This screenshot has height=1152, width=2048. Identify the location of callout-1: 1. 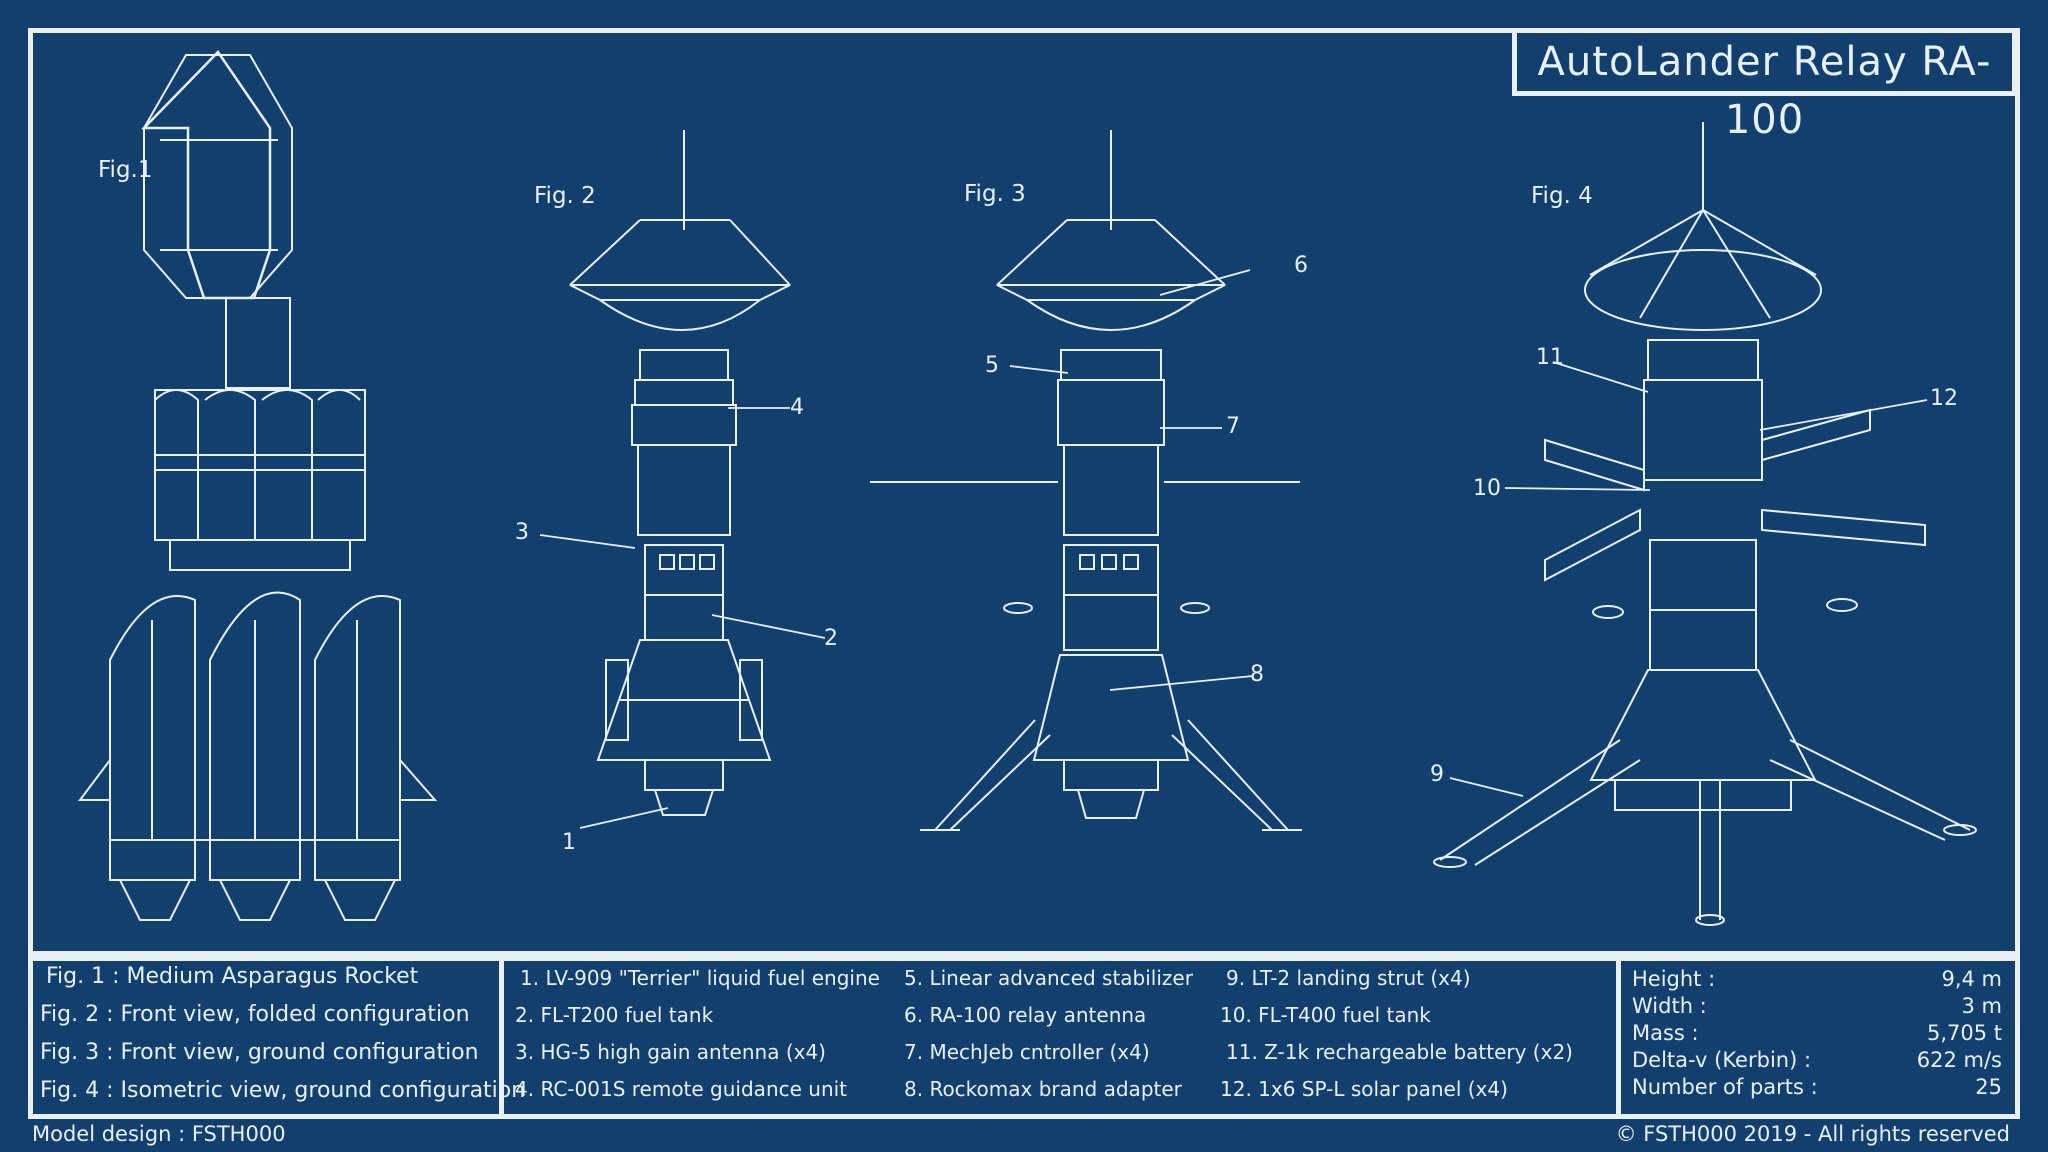
(569, 842).